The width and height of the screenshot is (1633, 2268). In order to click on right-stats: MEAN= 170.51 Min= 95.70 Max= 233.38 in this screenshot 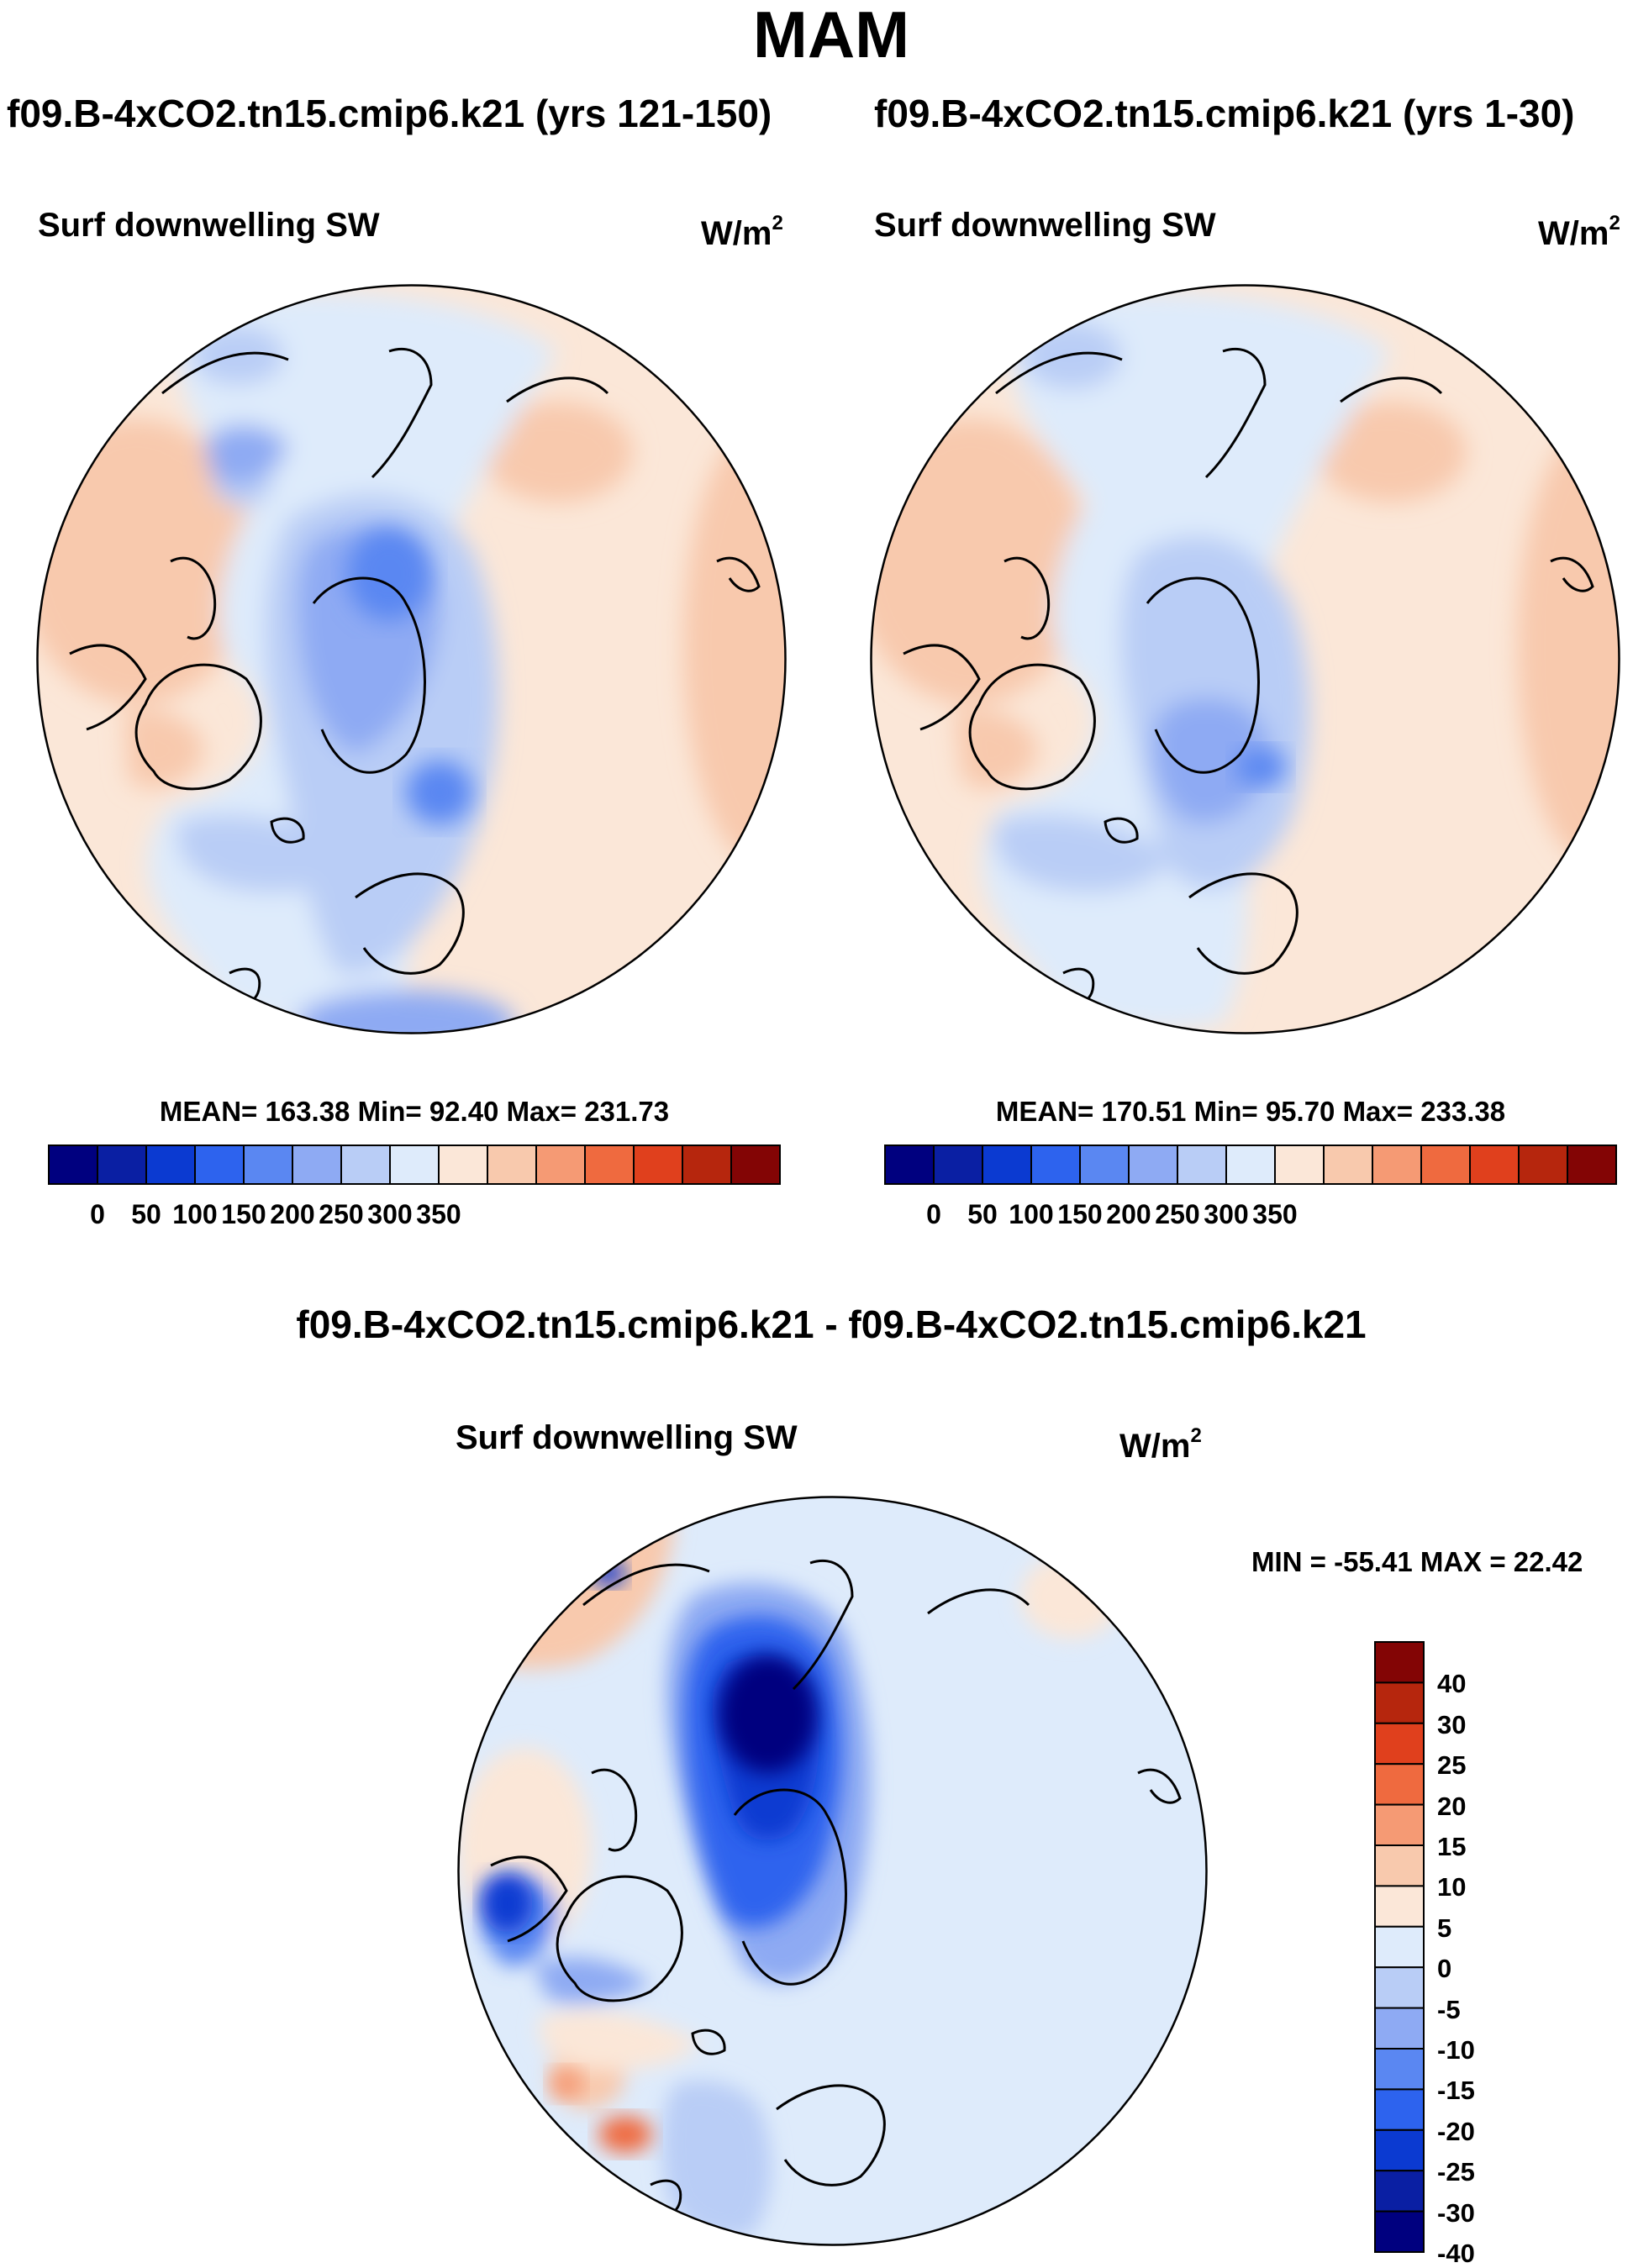, I will do `click(1250, 1111)`.